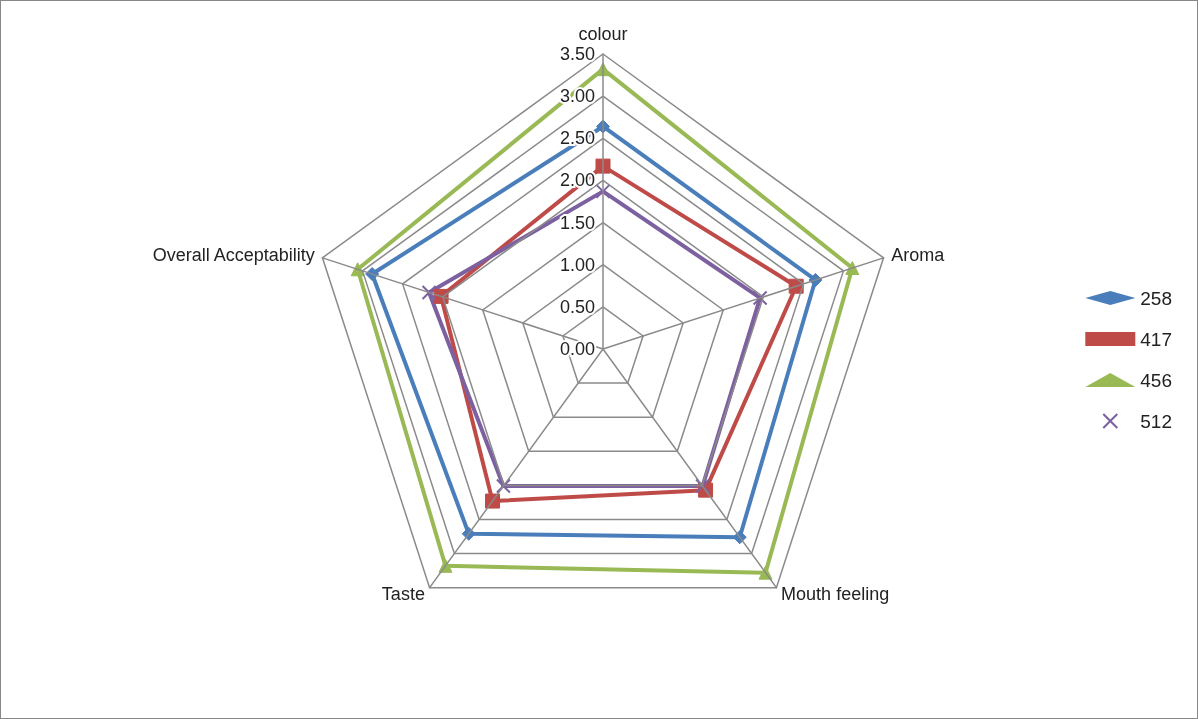 This screenshot has height=719, width=1198. I want to click on legend-label: 456, so click(1156, 380).